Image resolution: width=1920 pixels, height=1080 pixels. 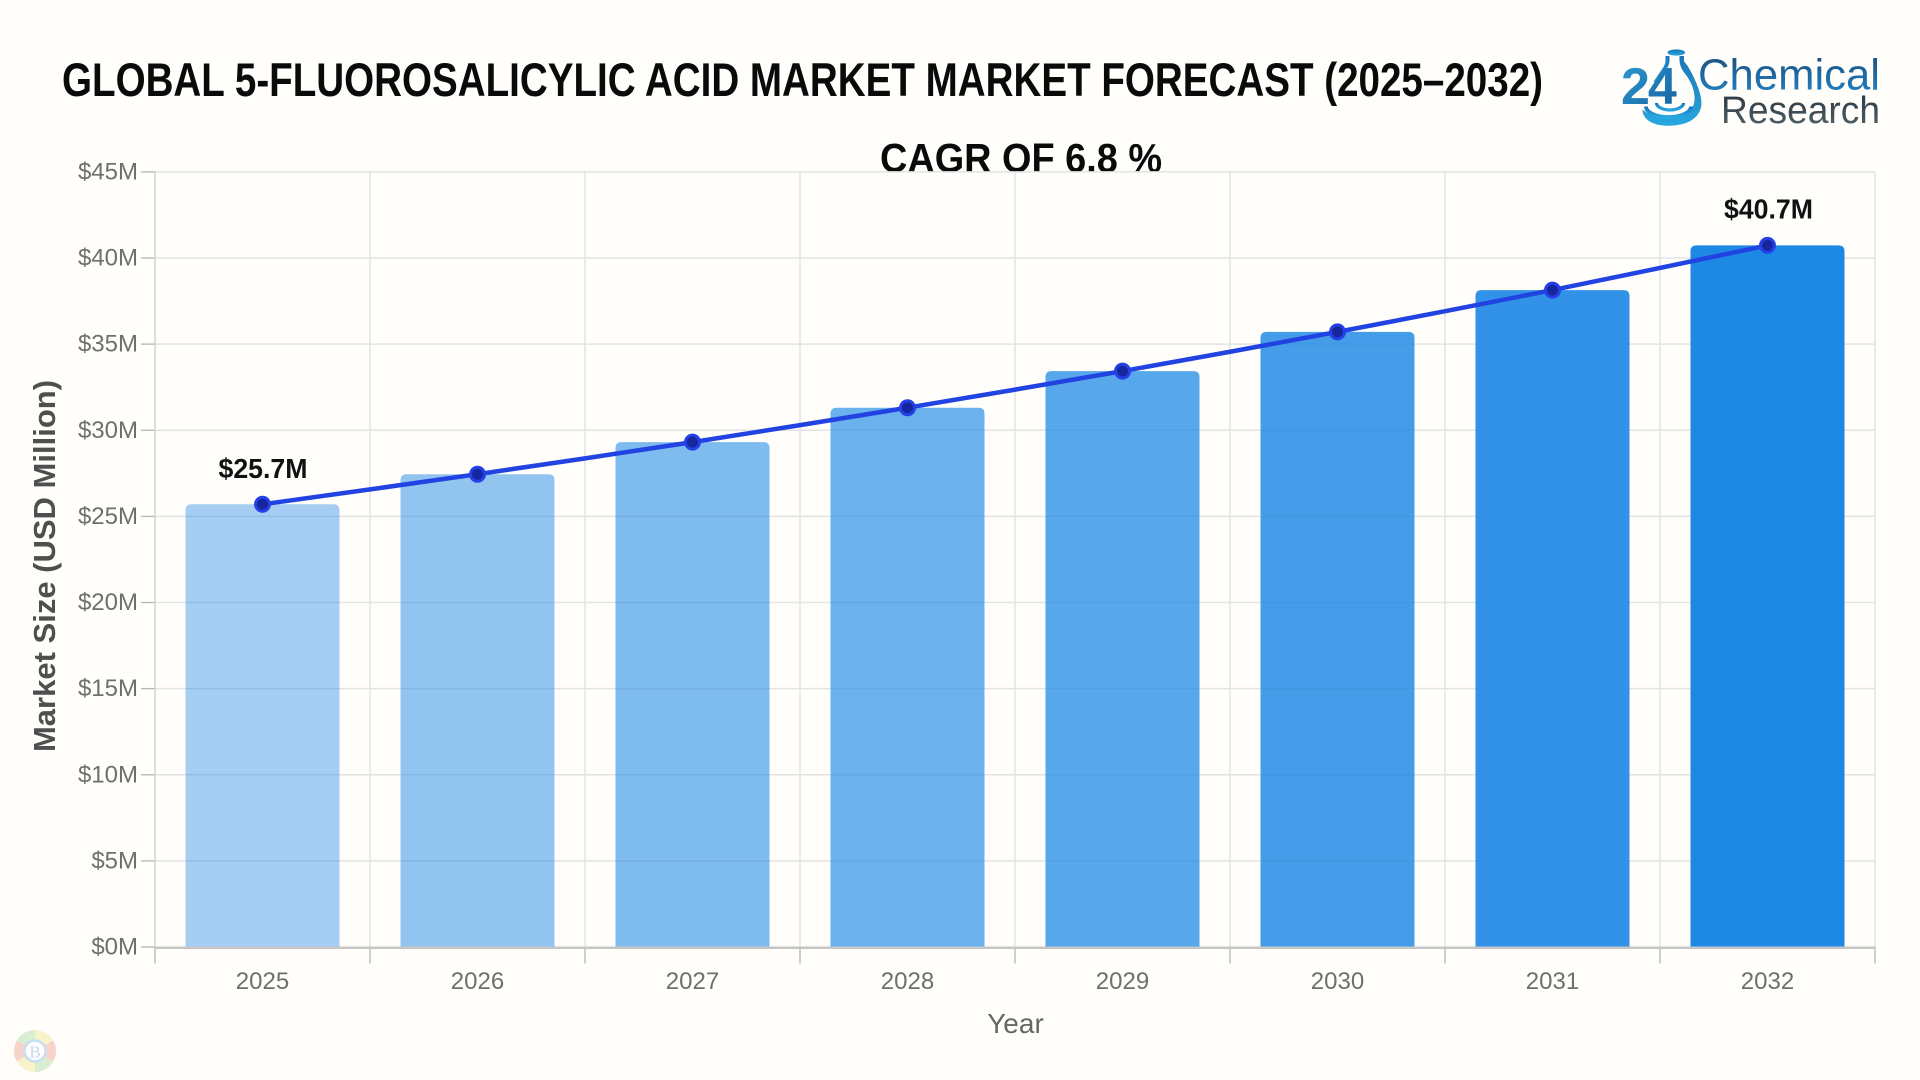 What do you see at coordinates (108, 516) in the screenshot?
I see `svg-text: $25M` at bounding box center [108, 516].